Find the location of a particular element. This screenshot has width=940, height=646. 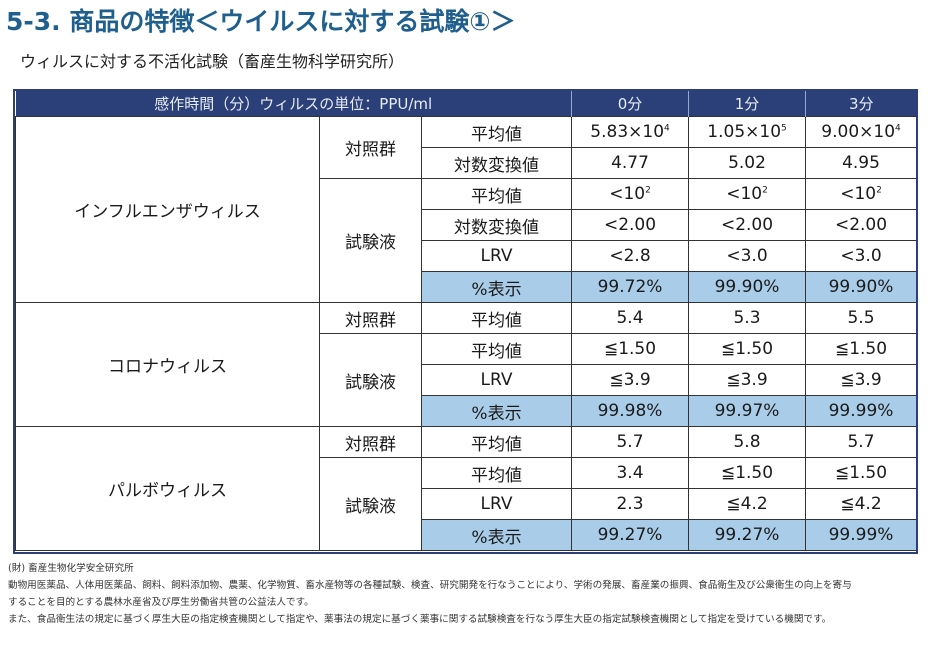

value-text: 99.97% is located at coordinates (747, 411).